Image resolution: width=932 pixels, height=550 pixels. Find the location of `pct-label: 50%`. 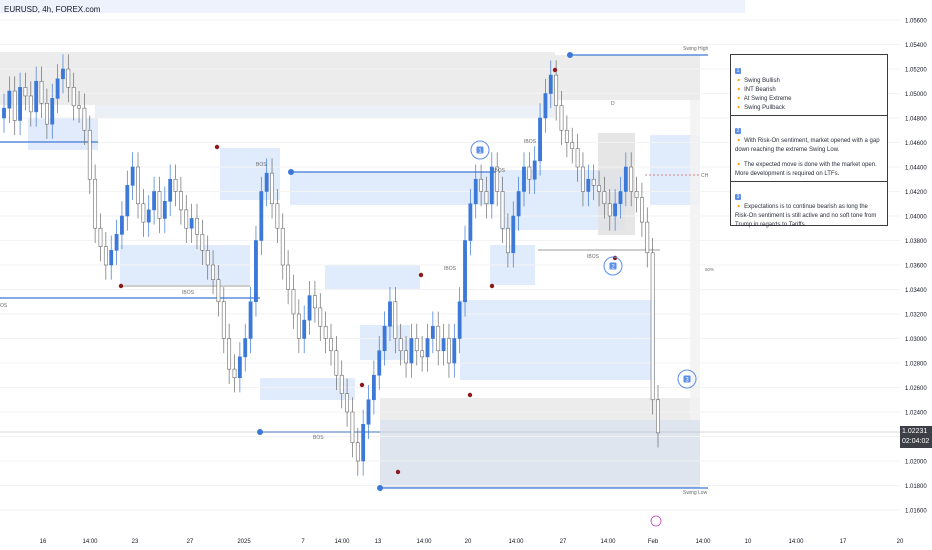

pct-label: 50% is located at coordinates (709, 269).